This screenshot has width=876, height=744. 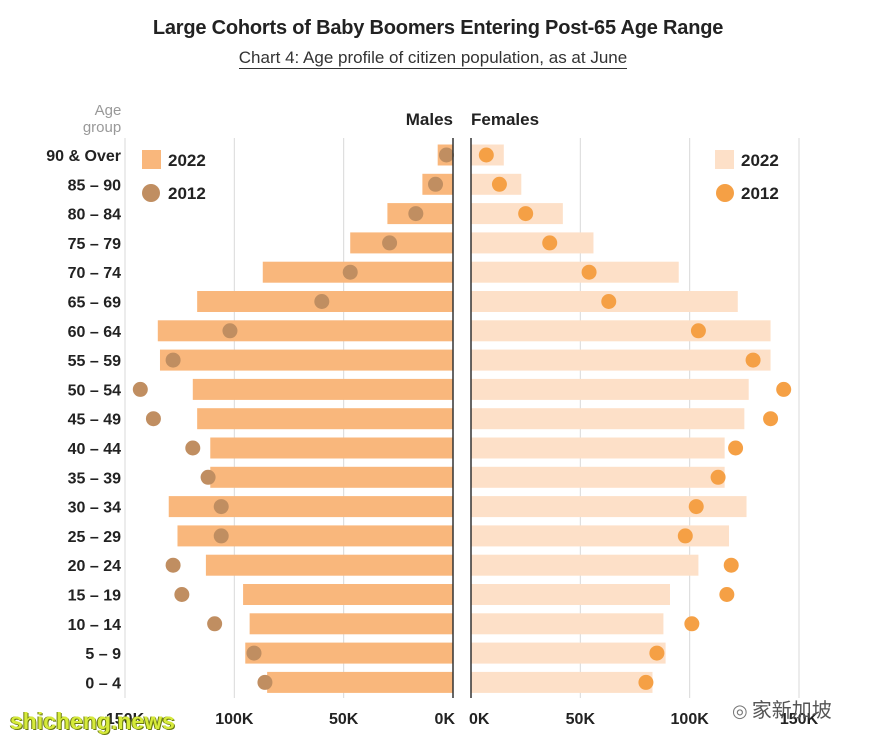 I want to click on x-tick-label-male: 0K, so click(x=445, y=719).